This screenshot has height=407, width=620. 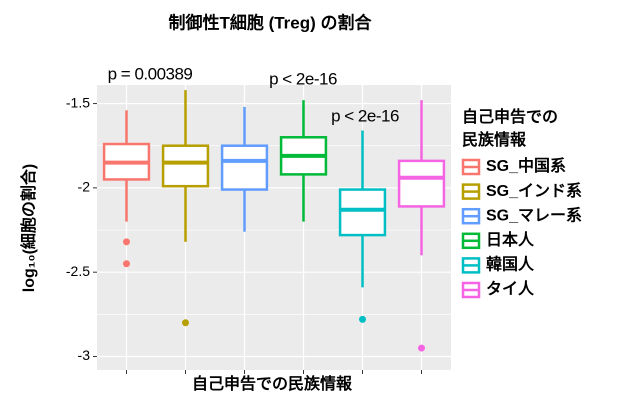 I want to click on legend-label: SG_インド系, so click(x=534, y=191).